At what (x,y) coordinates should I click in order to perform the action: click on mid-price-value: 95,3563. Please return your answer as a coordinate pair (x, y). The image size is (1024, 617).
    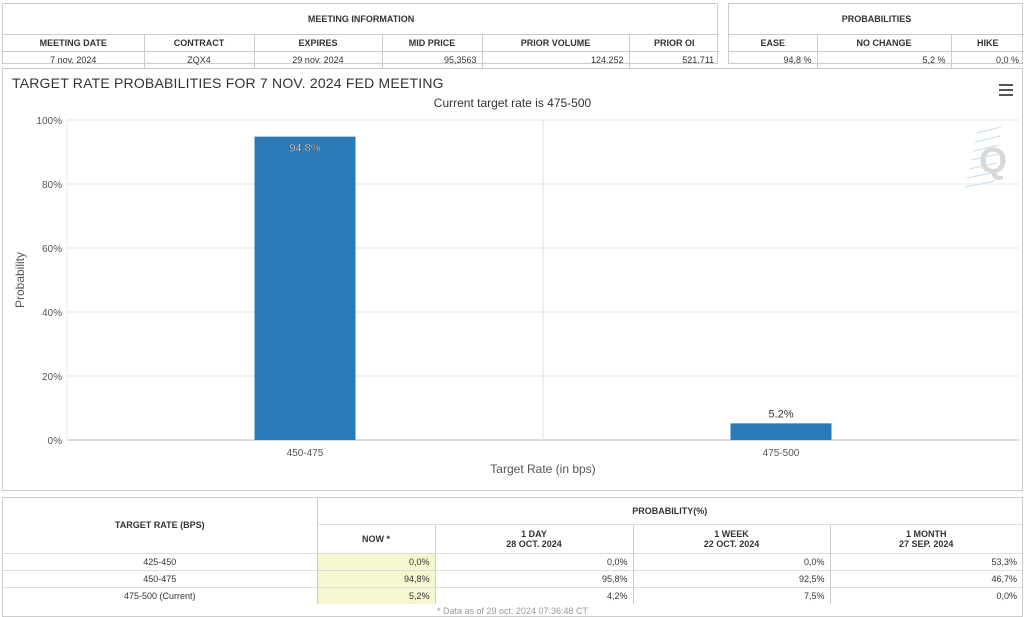
    Looking at the image, I should click on (431, 59).